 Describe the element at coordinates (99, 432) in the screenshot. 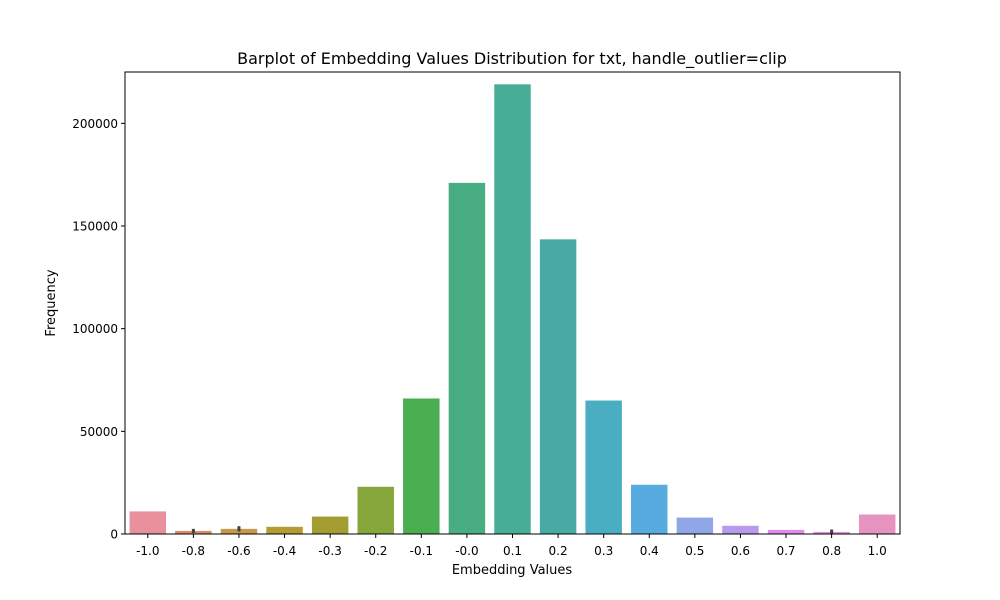

I see `y-tick-label: 50000` at that location.